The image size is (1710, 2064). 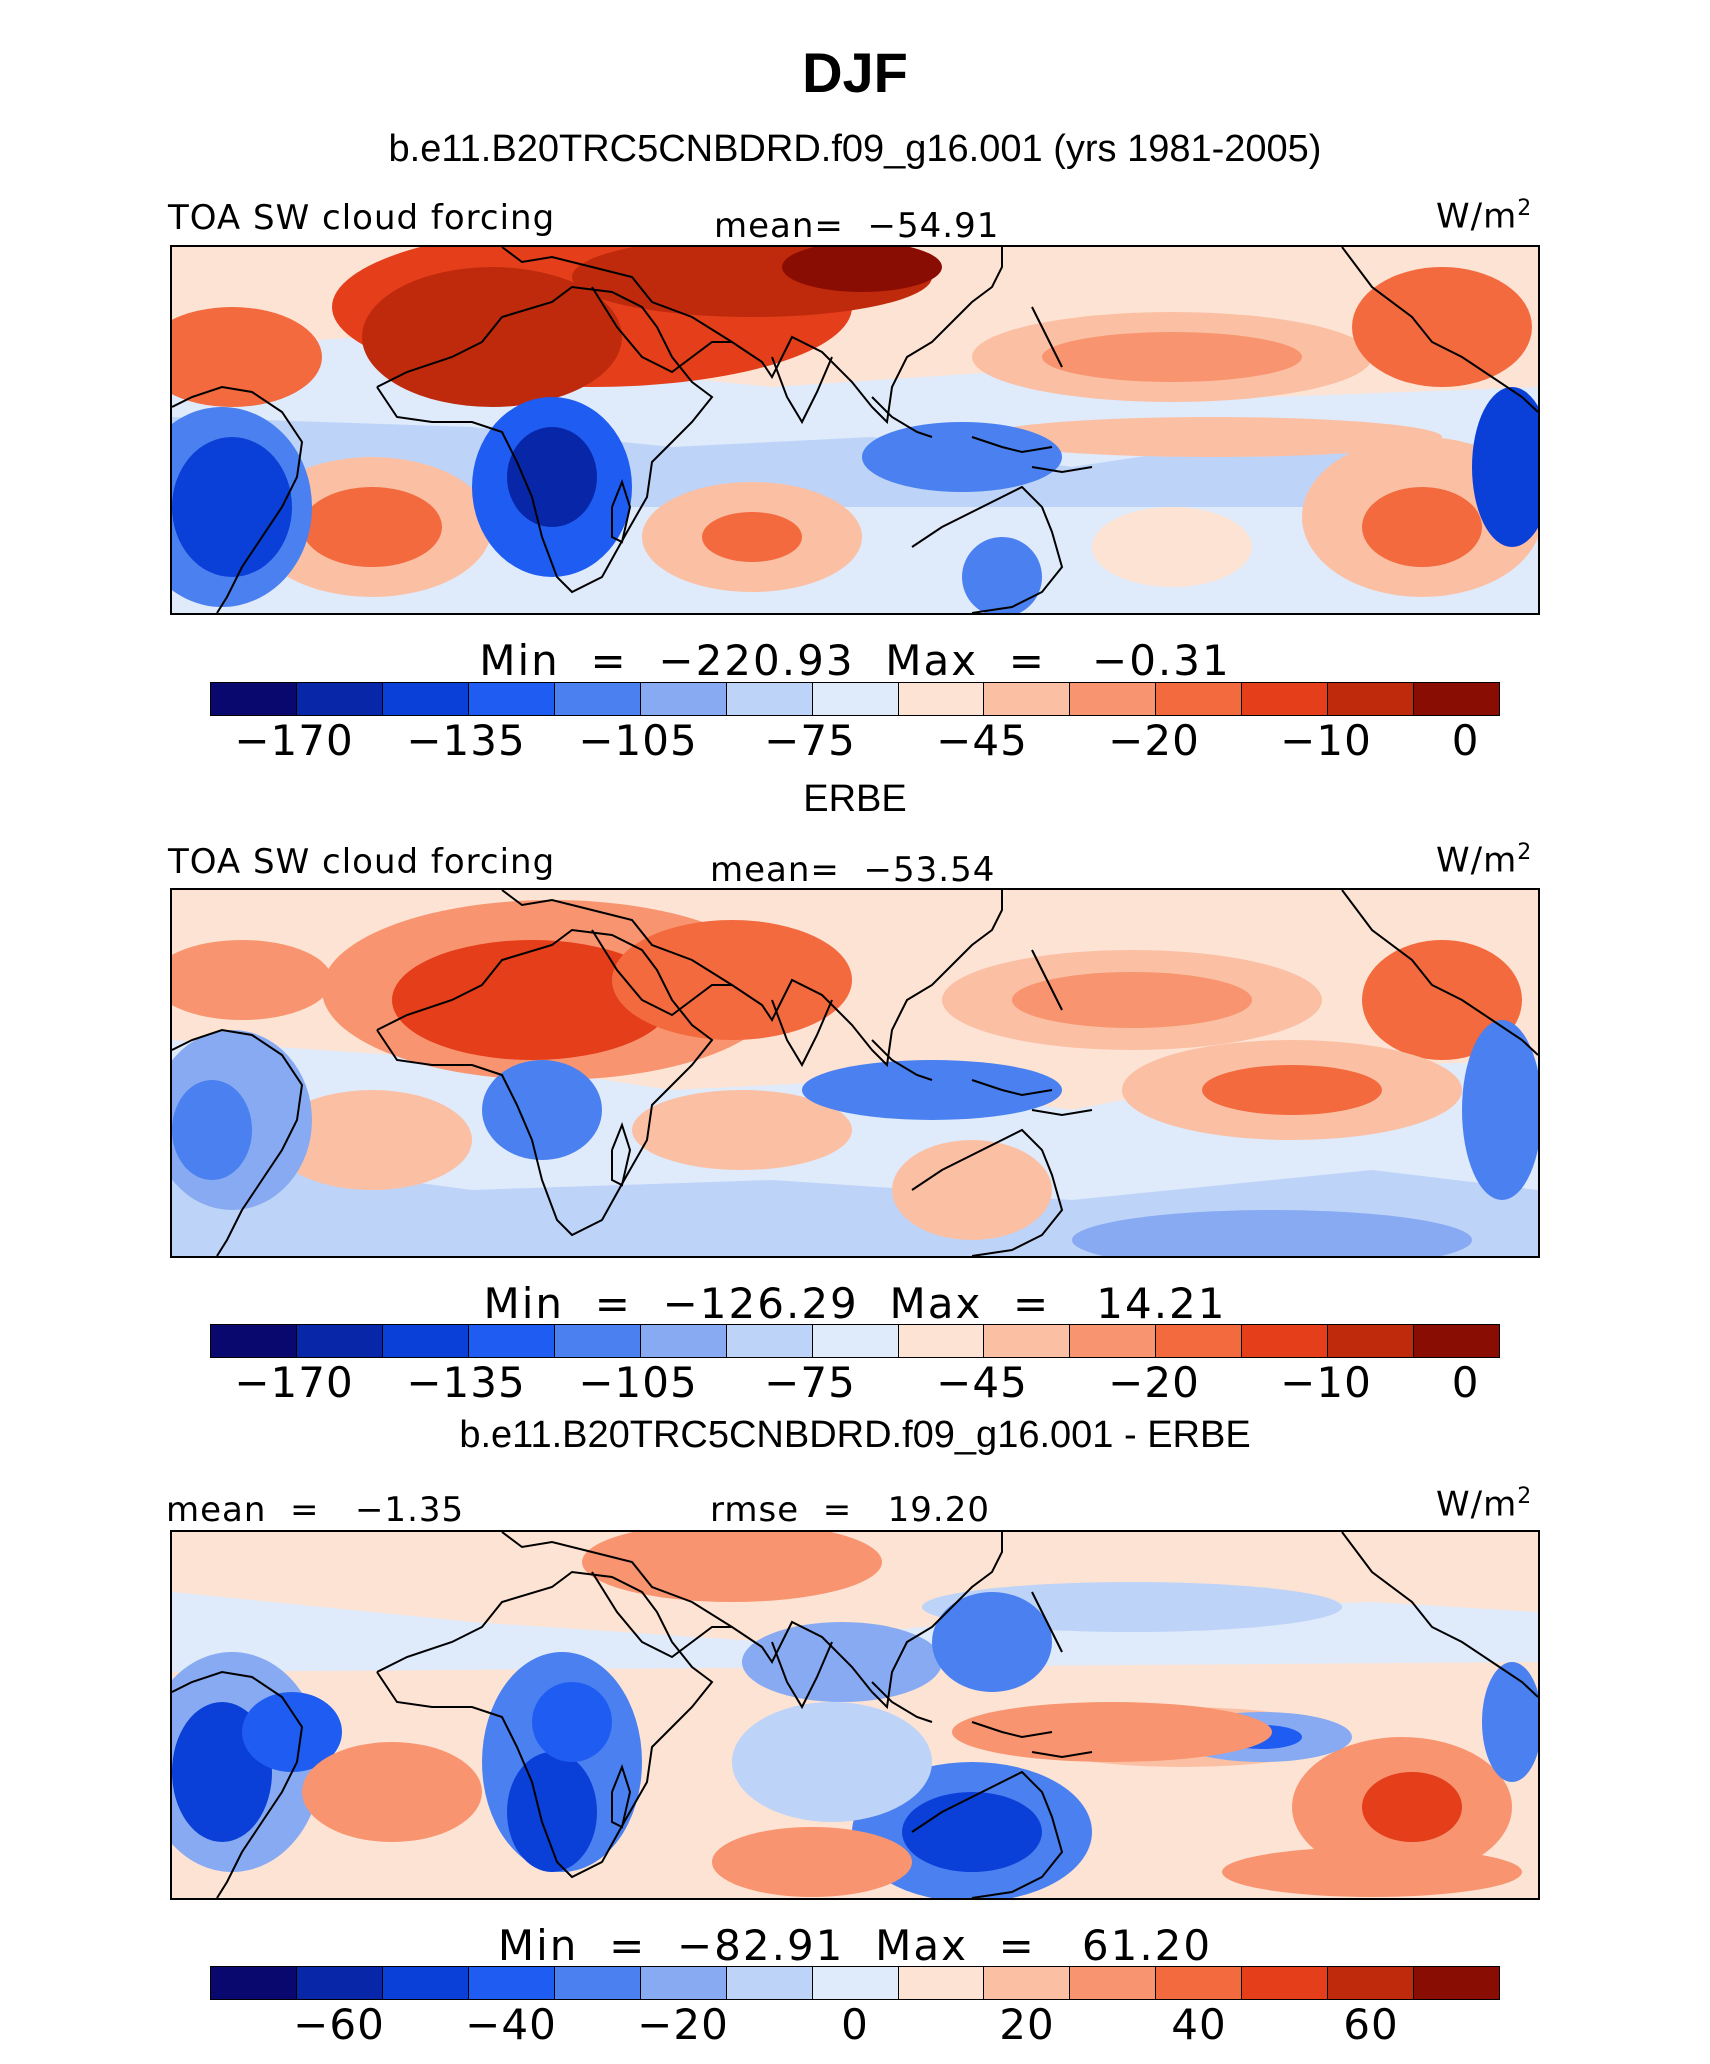 I want to click on panel-3-rmse-label: rmse = 19.20, so click(x=850, y=1510).